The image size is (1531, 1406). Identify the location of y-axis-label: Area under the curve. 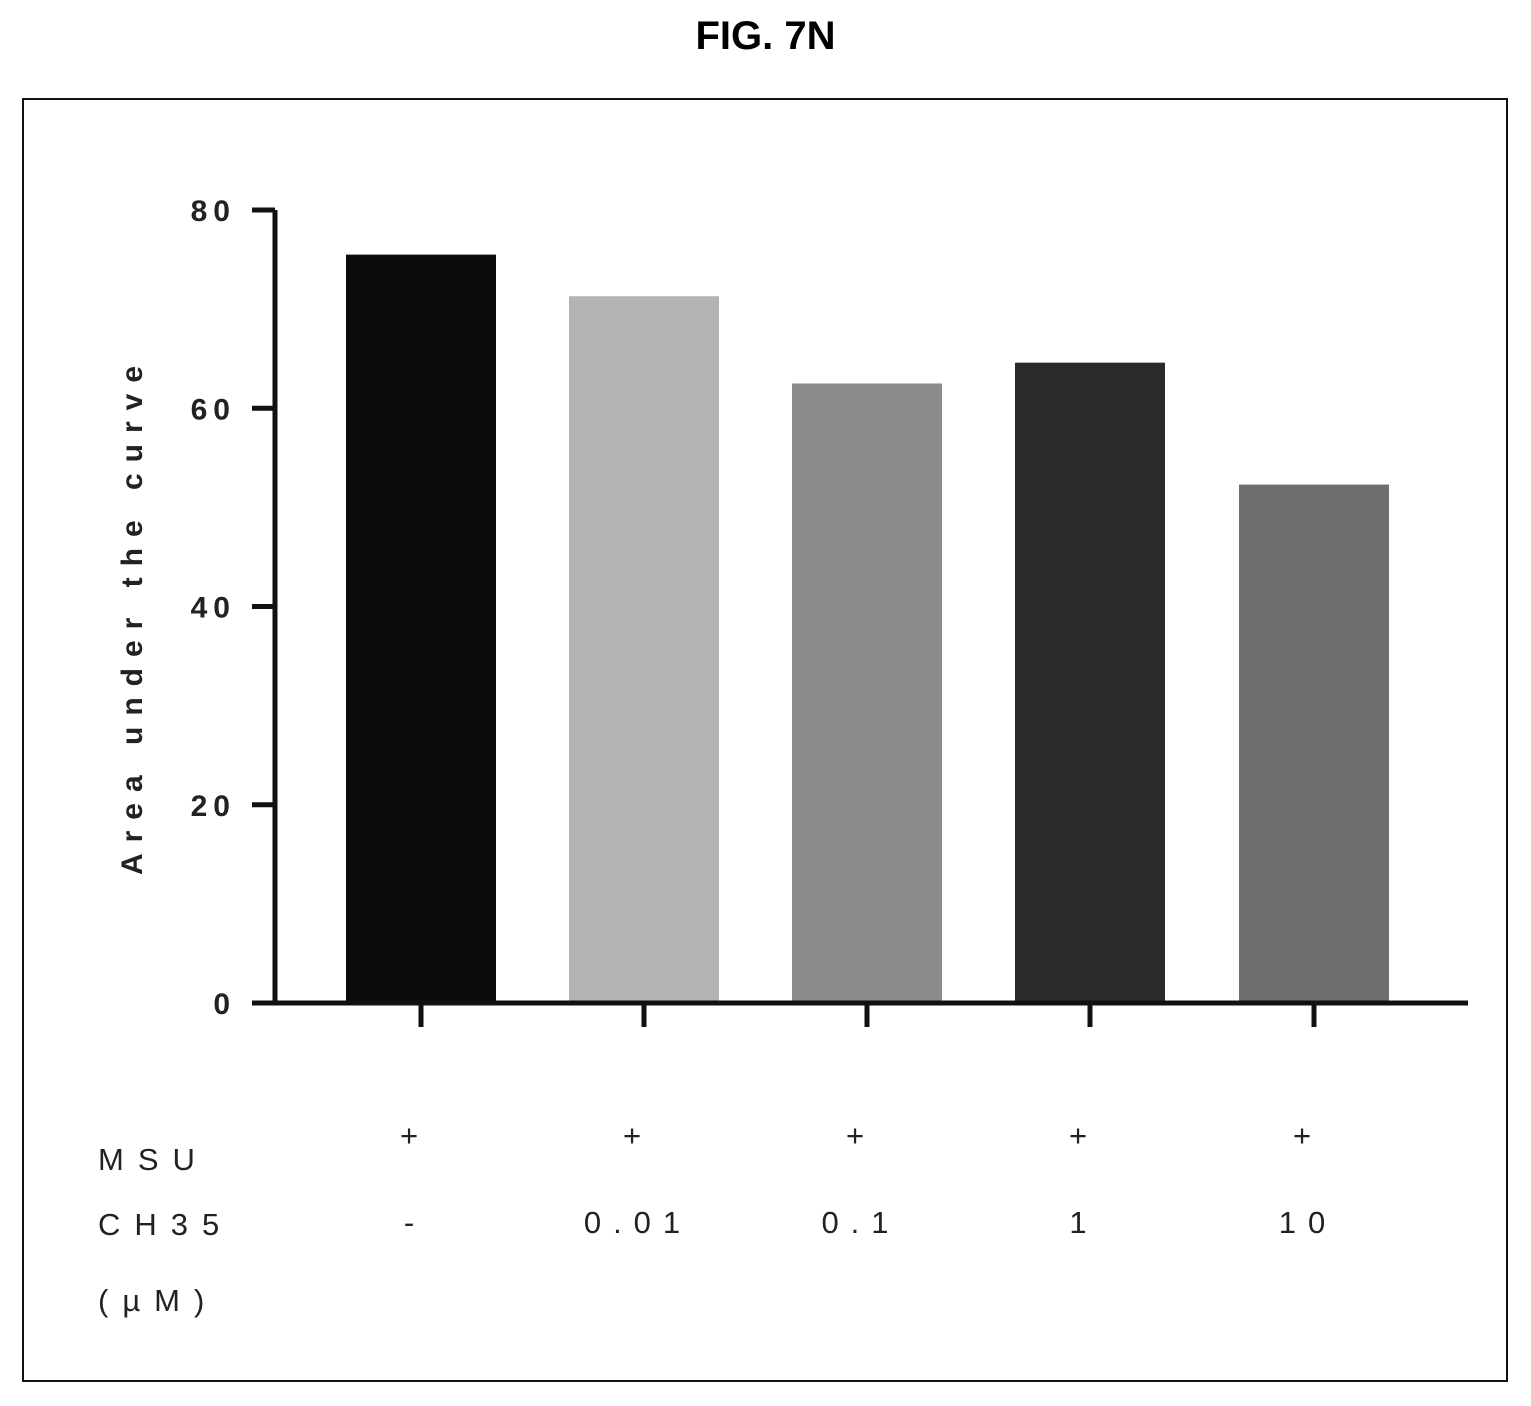
(132, 615).